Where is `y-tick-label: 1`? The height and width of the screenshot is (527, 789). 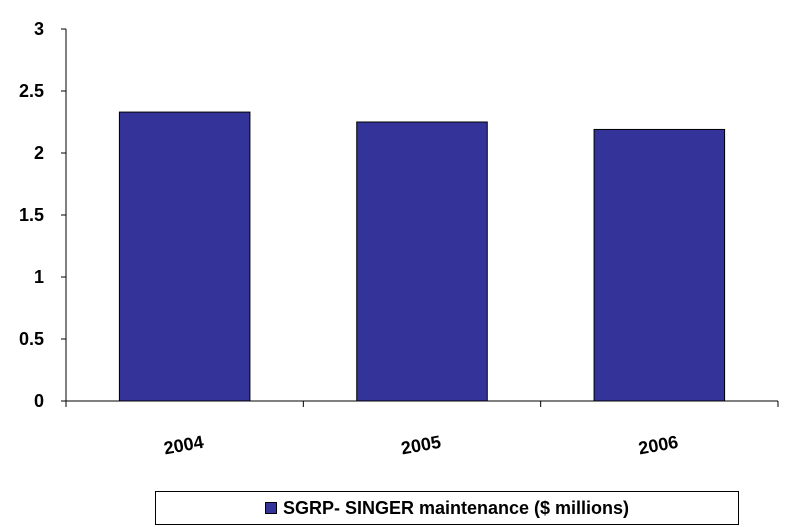
y-tick-label: 1 is located at coordinates (39, 277).